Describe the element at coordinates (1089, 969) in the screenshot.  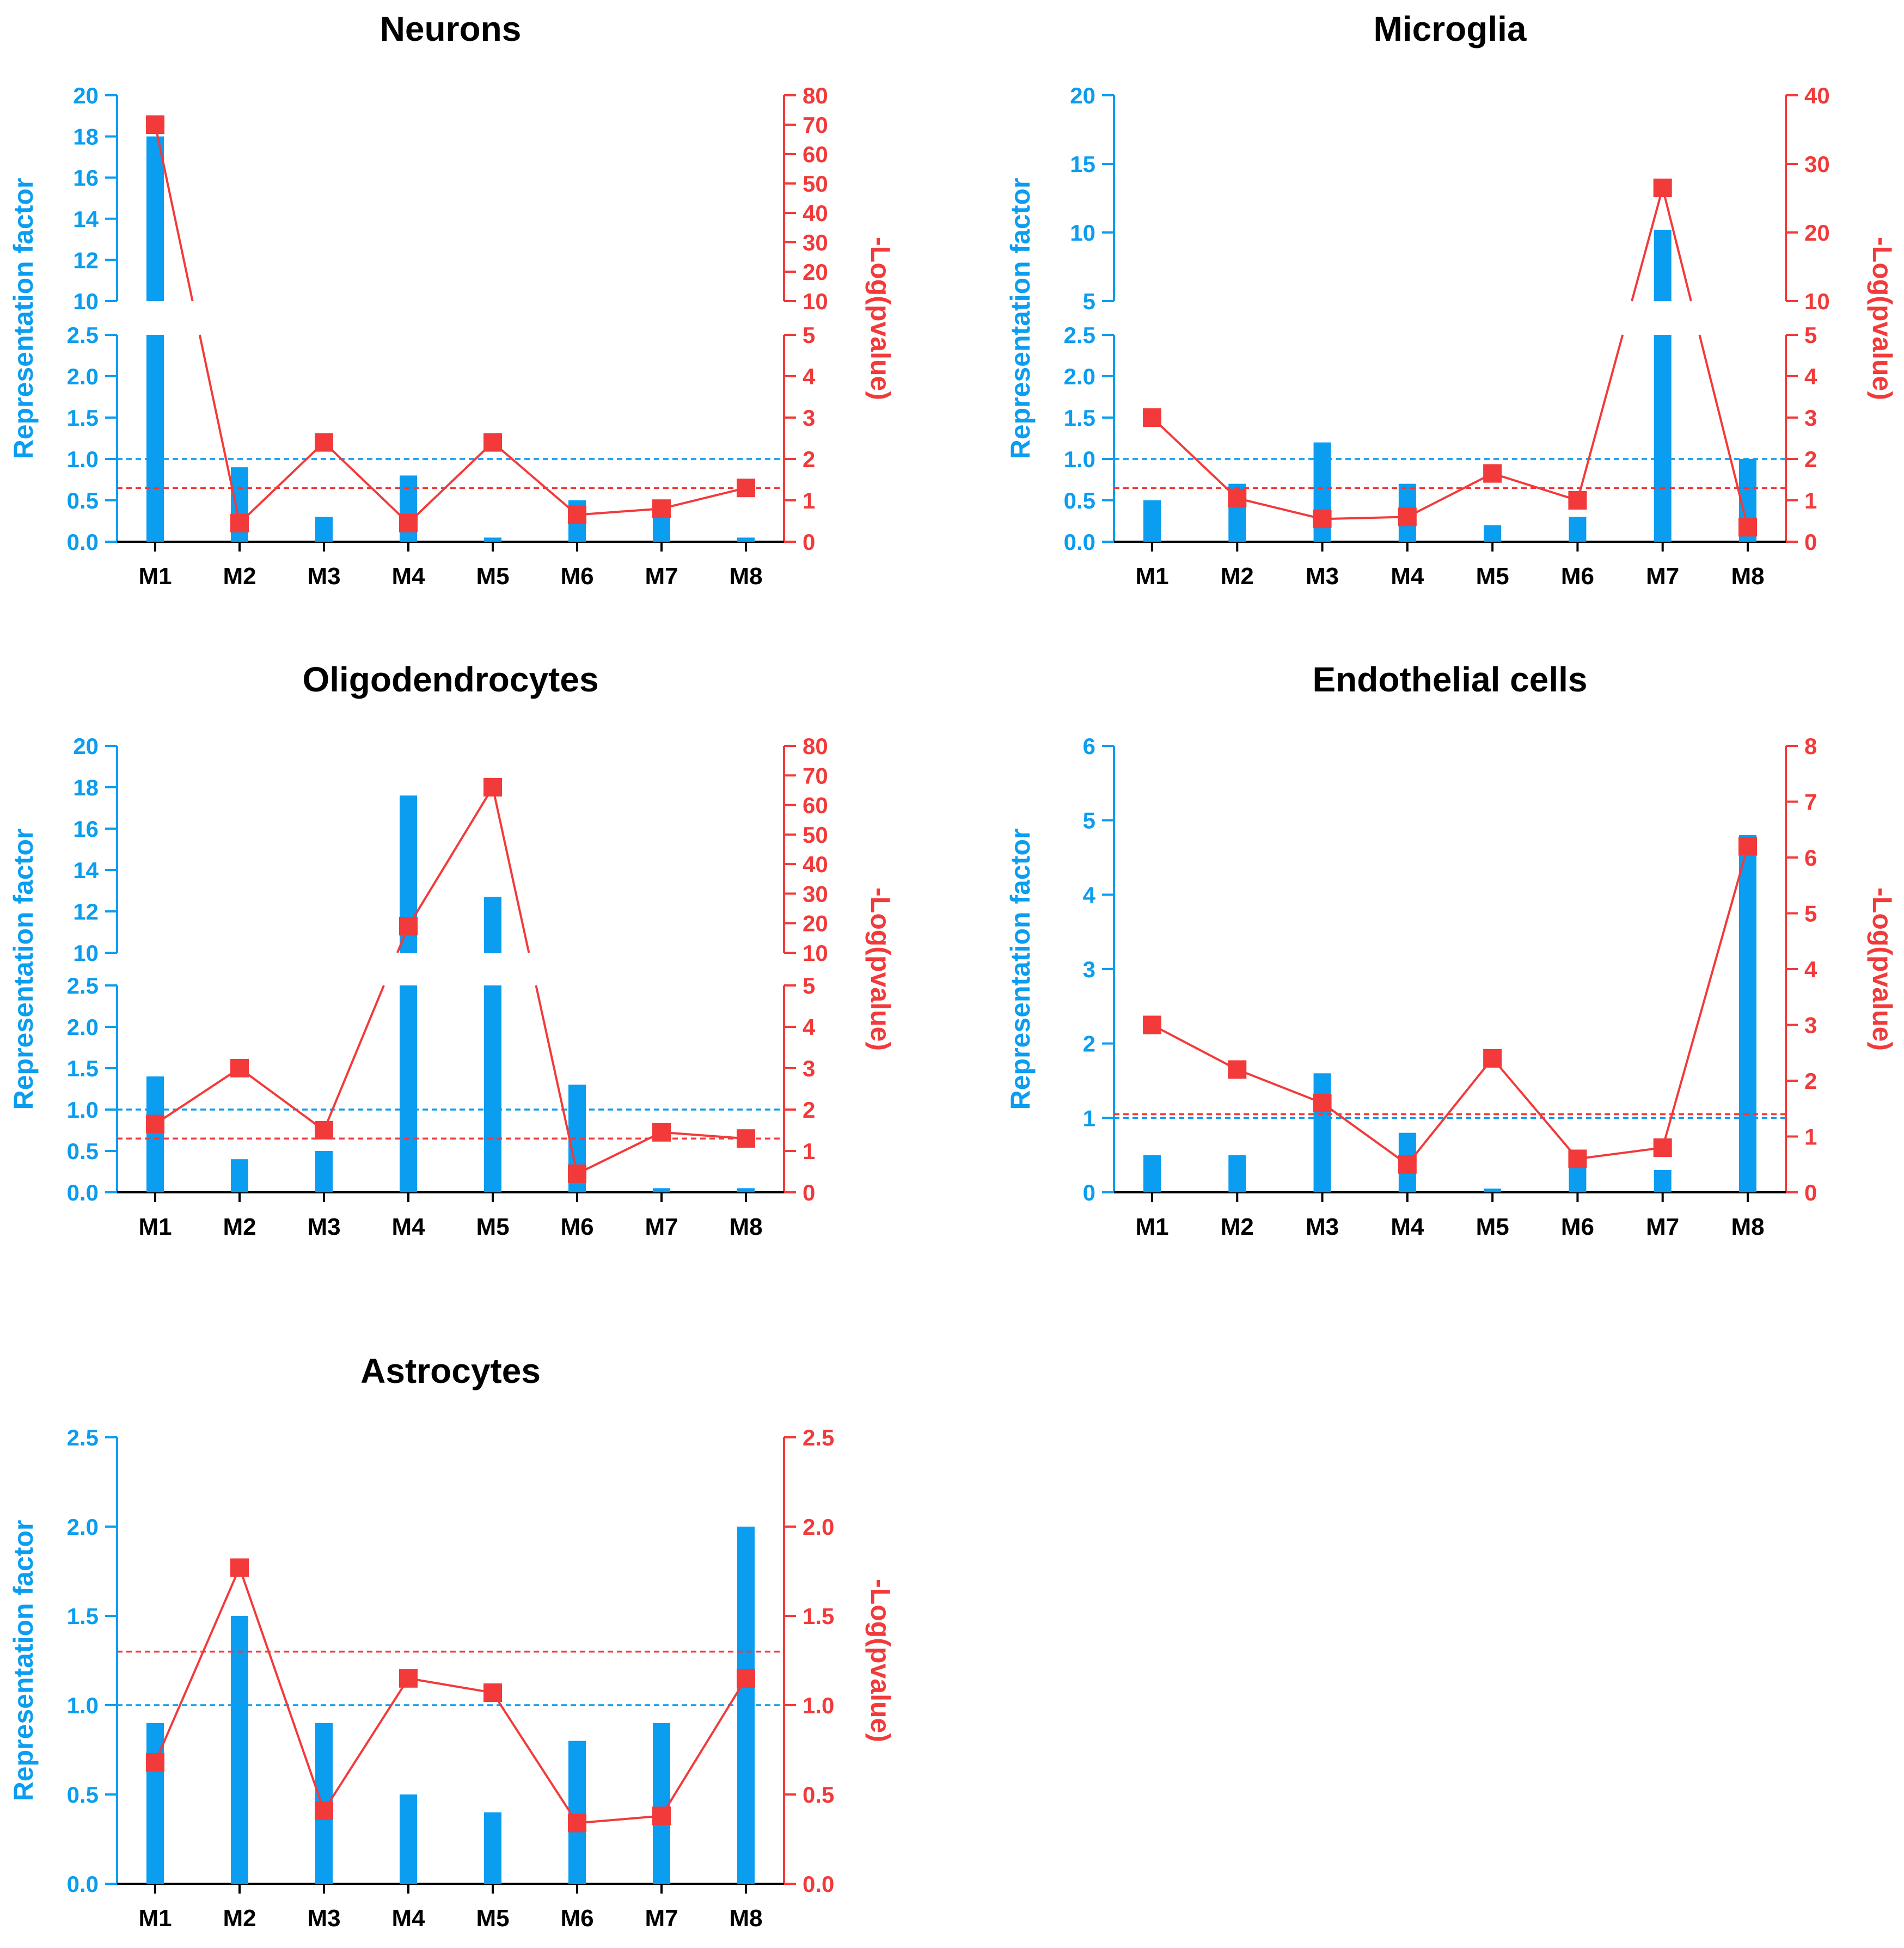
I see `left-tick-label: 3` at that location.